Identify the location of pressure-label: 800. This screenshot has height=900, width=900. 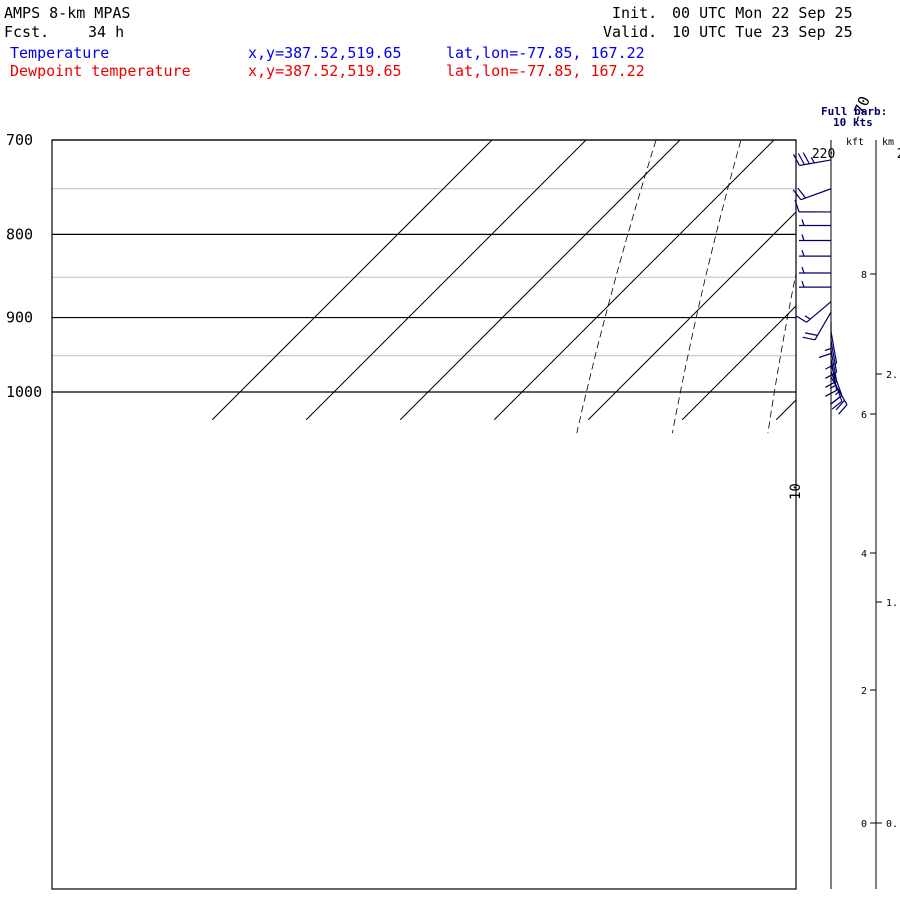
(19, 234).